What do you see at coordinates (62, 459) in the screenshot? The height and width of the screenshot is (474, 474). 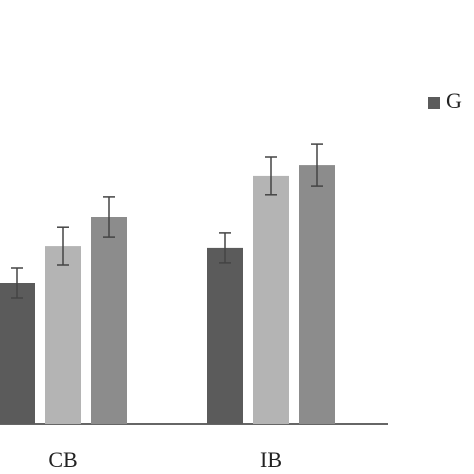 I see `x-tick-label: CB` at bounding box center [62, 459].